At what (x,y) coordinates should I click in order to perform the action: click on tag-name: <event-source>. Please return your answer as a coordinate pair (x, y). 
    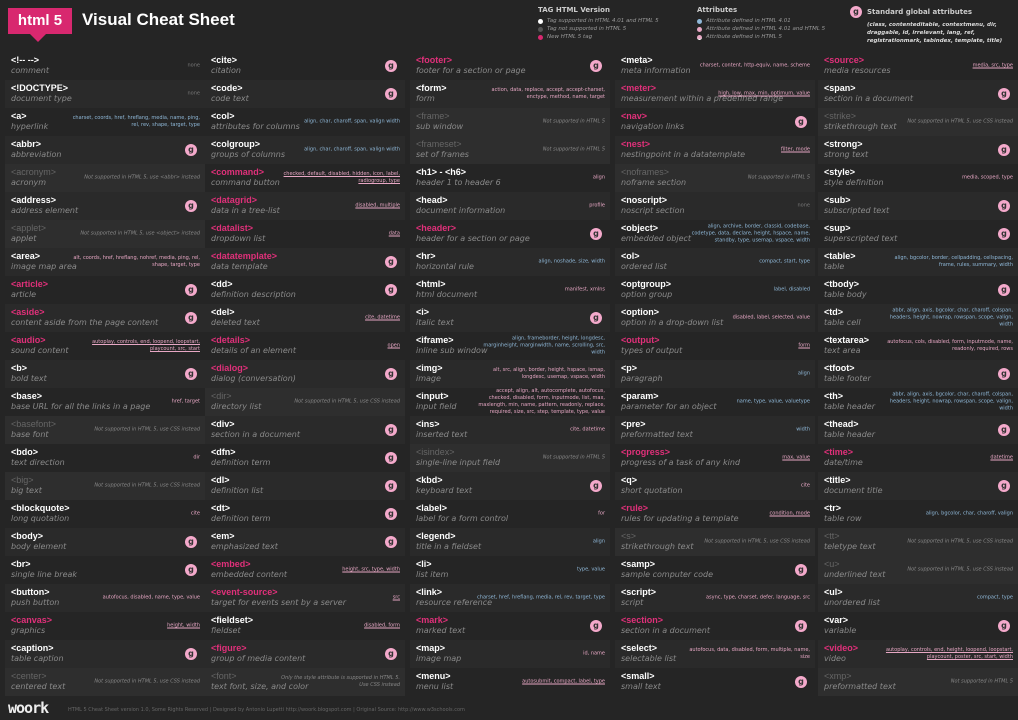
    Looking at the image, I should click on (244, 592).